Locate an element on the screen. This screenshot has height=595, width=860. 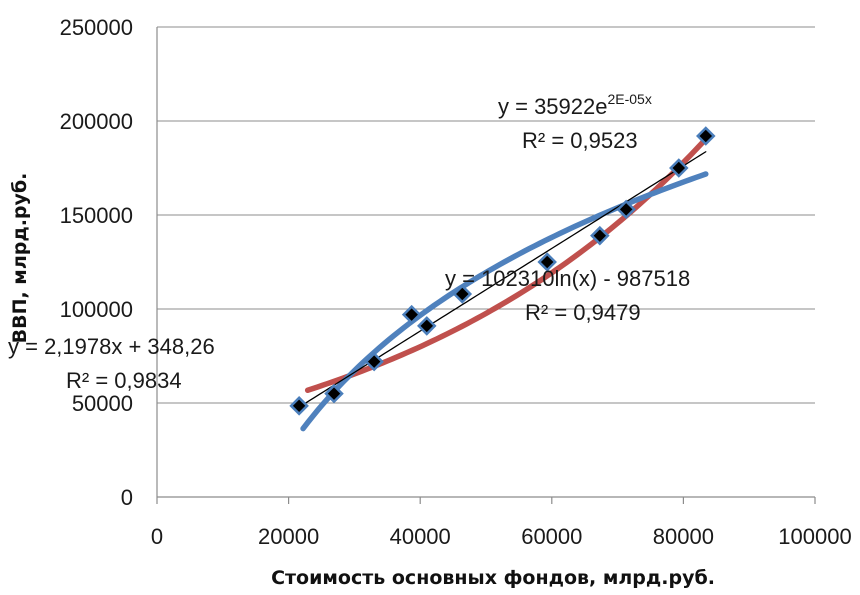
y-tick-label: 200000 is located at coordinates (96, 121).